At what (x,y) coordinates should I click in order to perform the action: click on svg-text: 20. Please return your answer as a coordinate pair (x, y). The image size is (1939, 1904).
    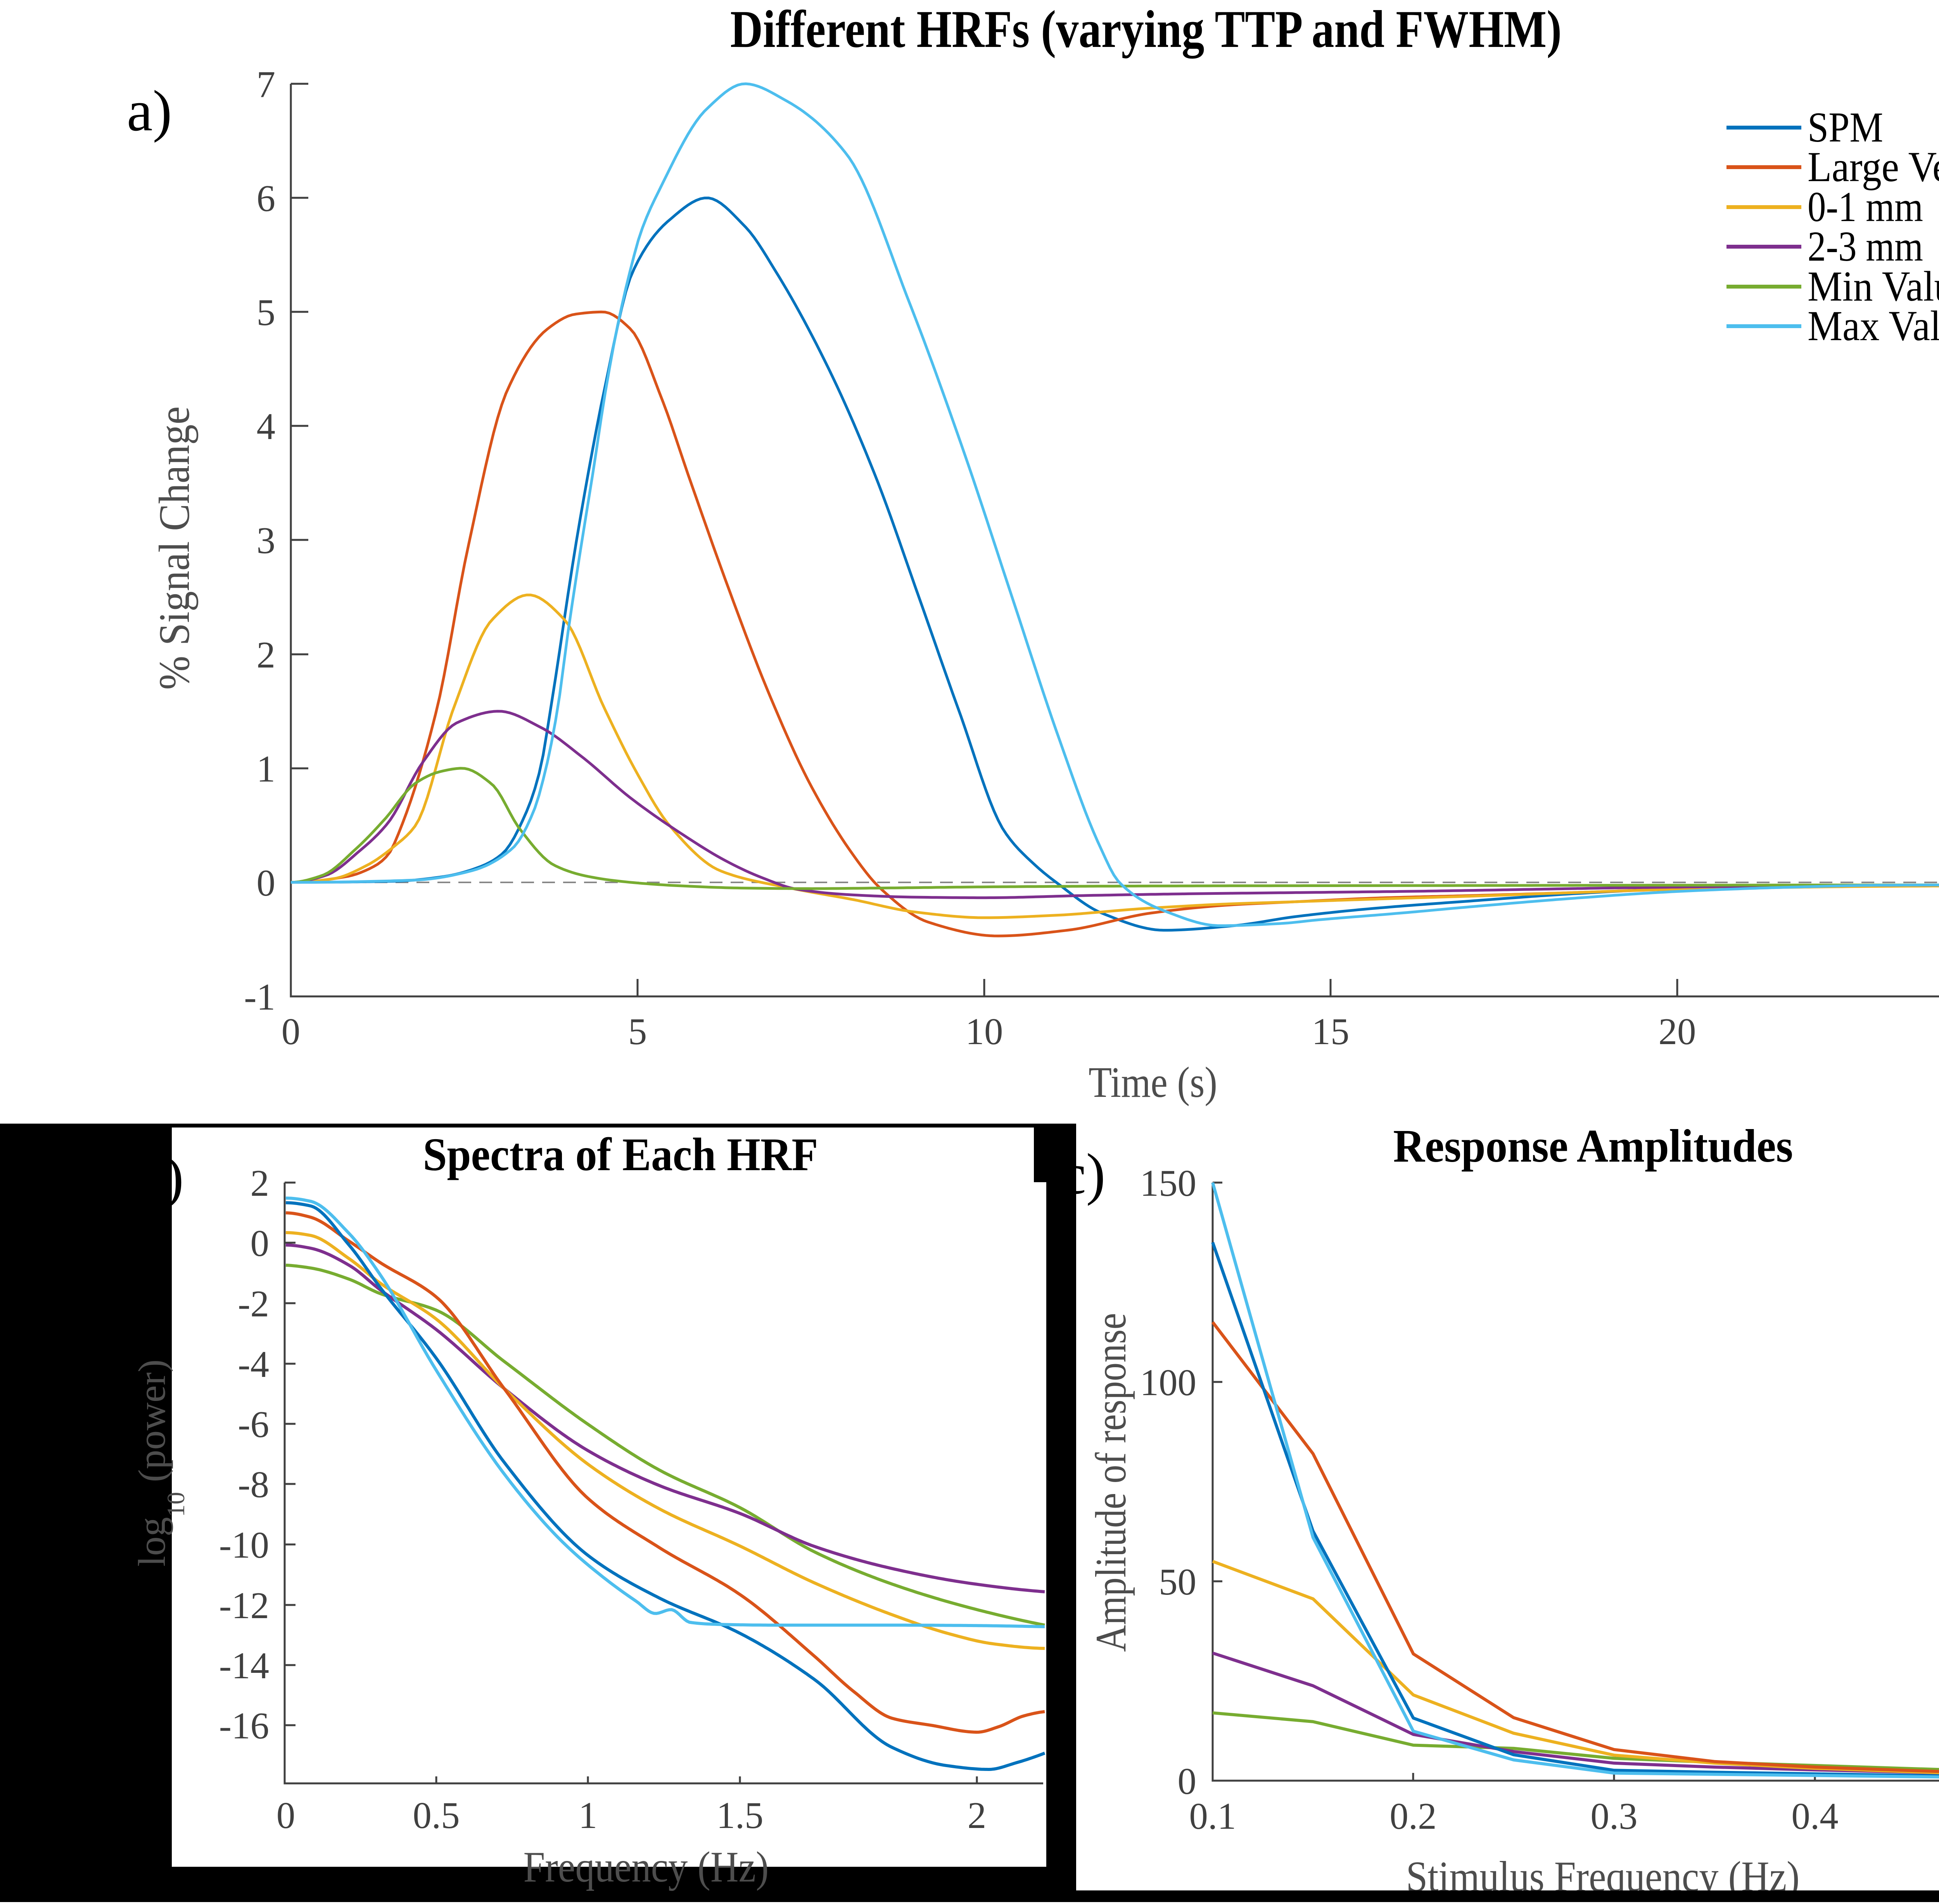
    Looking at the image, I should click on (1677, 1031).